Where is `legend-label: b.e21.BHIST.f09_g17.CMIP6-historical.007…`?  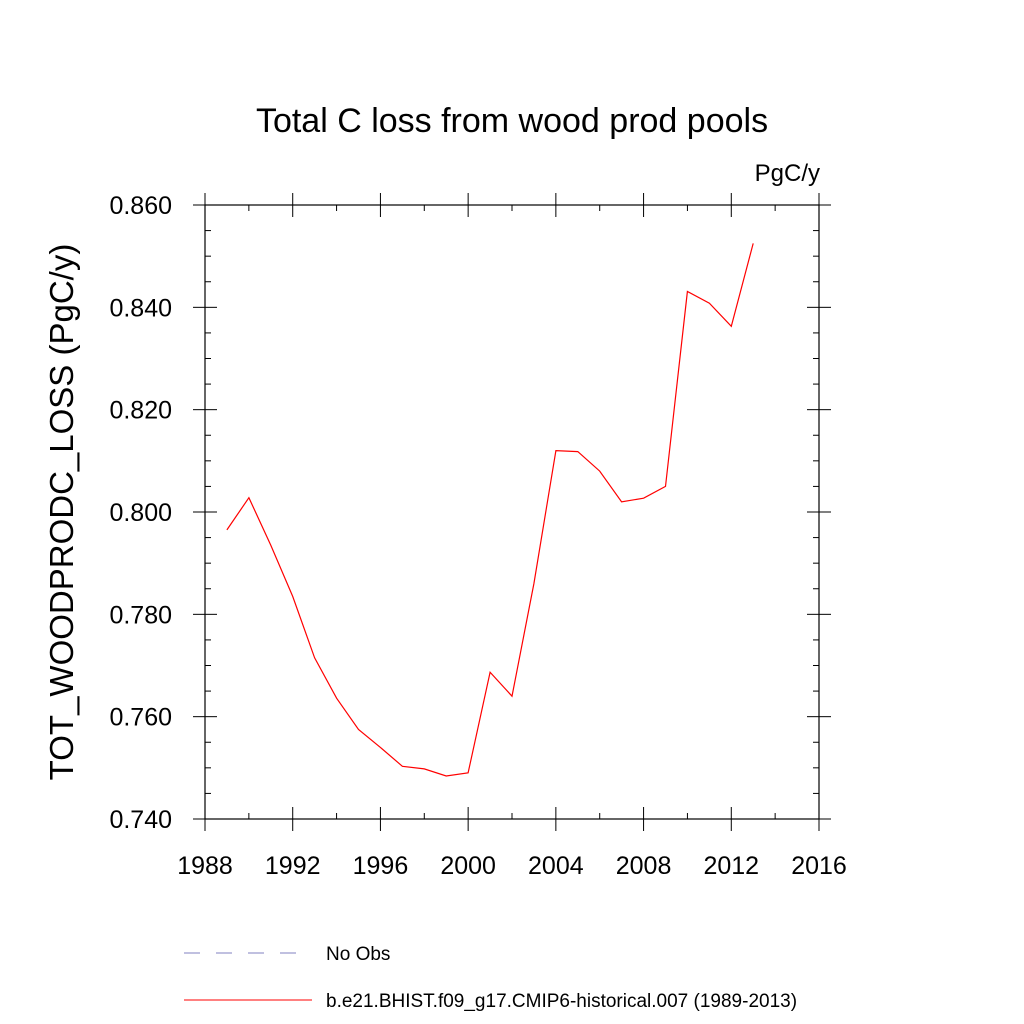
legend-label: b.e21.BHIST.f09_g17.CMIP6-historical.007… is located at coordinates (561, 1001).